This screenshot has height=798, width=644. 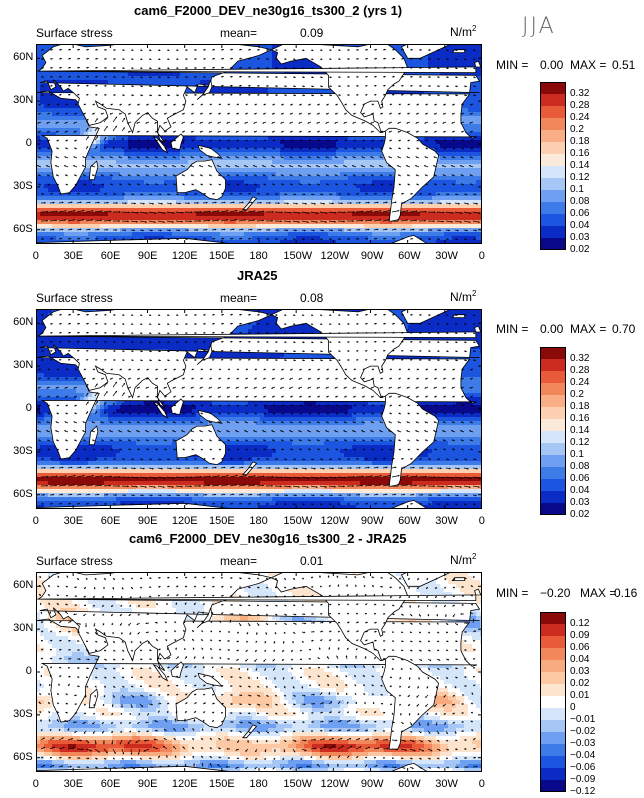 I want to click on panel1-mean-label: mean=, so click(x=238, y=33).